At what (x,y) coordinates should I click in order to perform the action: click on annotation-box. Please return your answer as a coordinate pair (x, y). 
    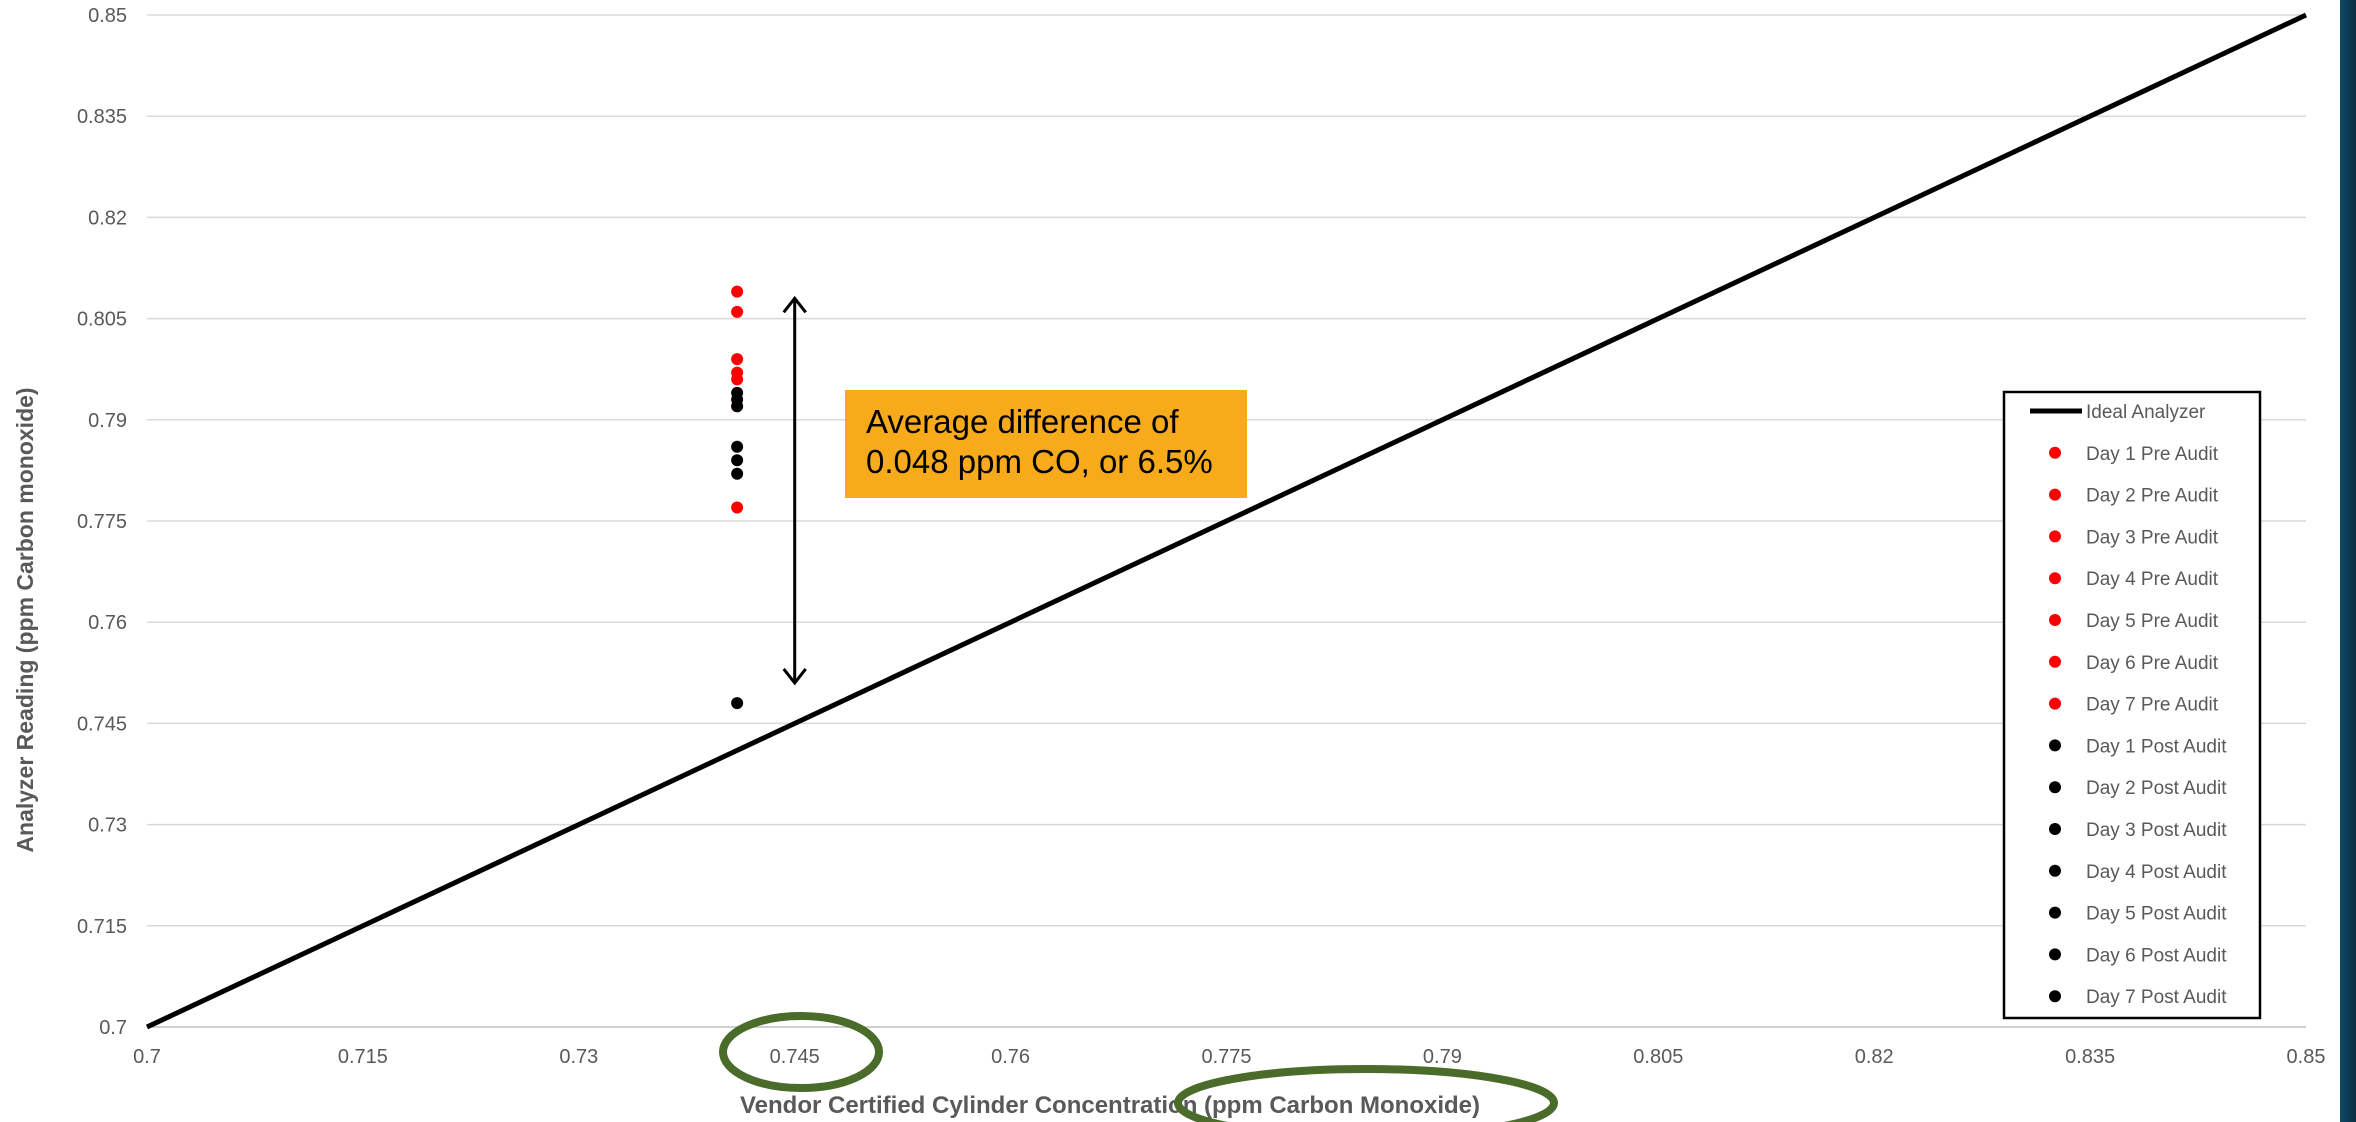
    Looking at the image, I should click on (1046, 444).